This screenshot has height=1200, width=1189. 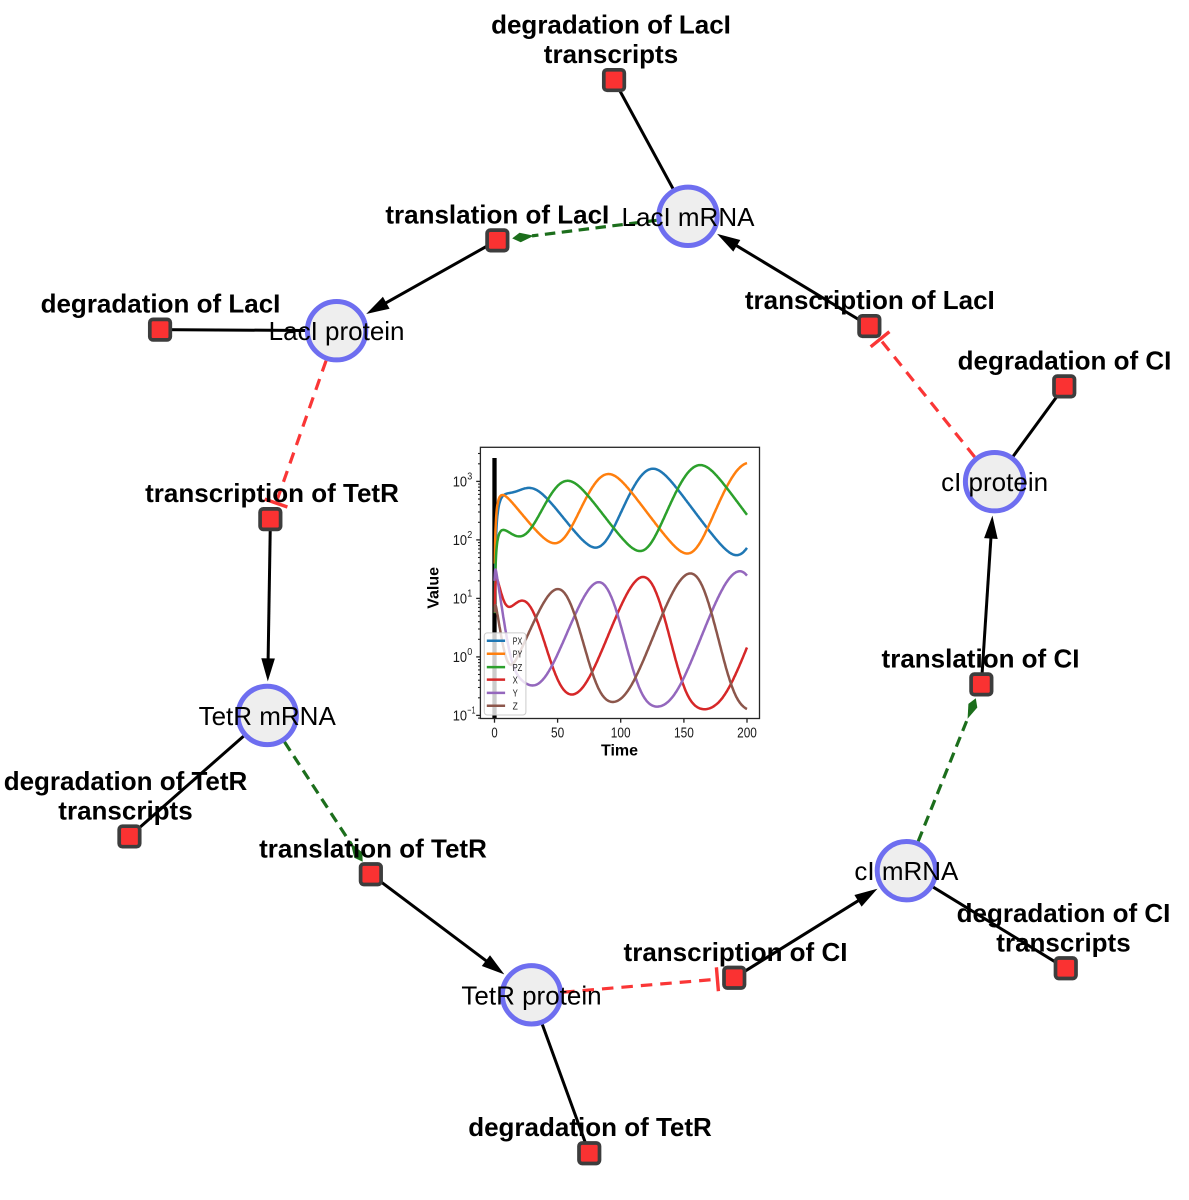 I want to click on svg-text: PX, so click(x=518, y=642).